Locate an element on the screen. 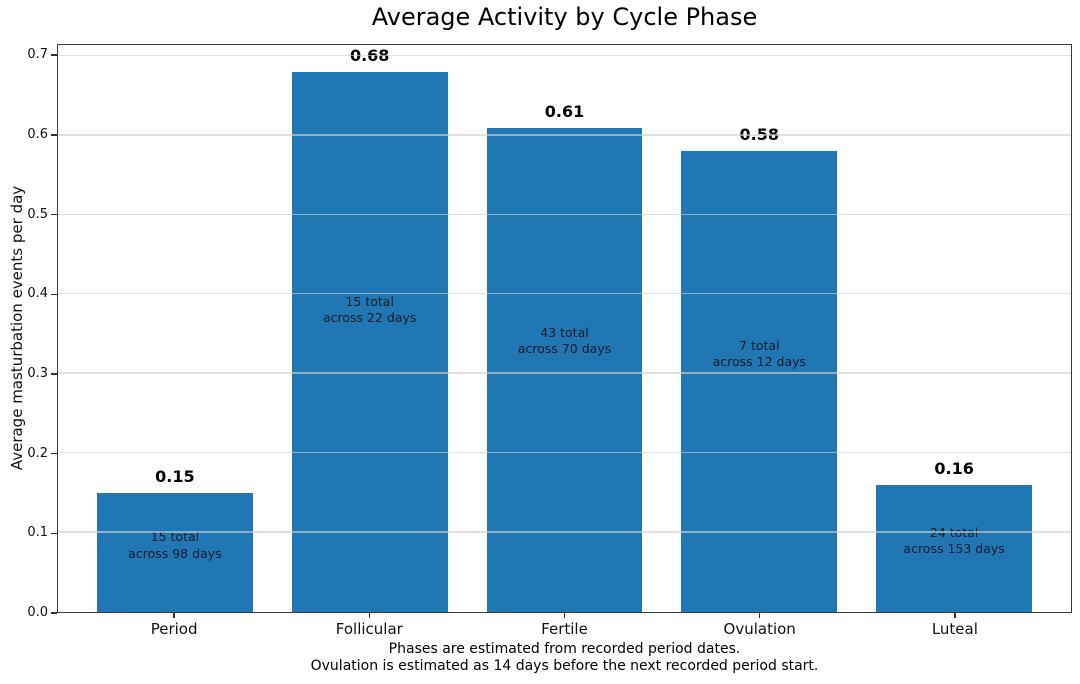  bar-annotation-ovulation: 7 total across 12 days is located at coordinates (759, 354).